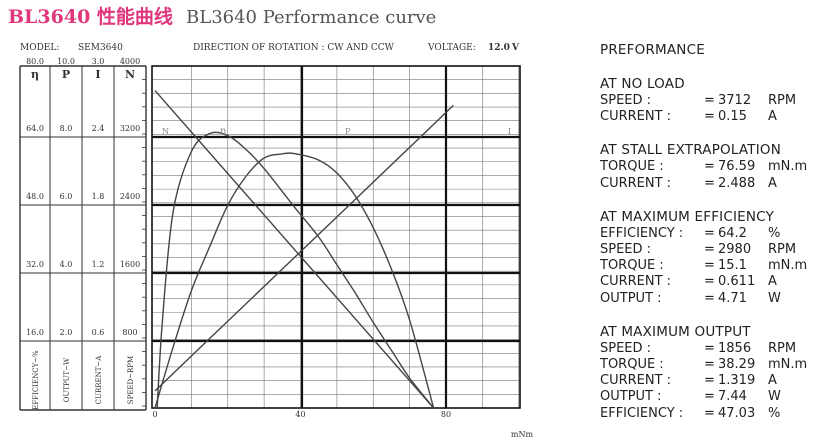 This screenshot has width=818, height=443. What do you see at coordinates (97, 74) in the screenshot?
I see `axis-symbol-3: I` at bounding box center [97, 74].